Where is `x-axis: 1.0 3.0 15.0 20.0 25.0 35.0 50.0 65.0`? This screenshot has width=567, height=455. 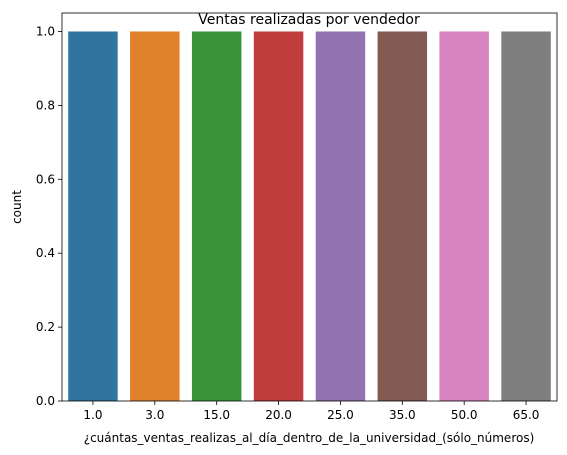
x-axis: 1.0 3.0 15.0 20.0 25.0 35.0 50.0 65.0 is located at coordinates (311, 411).